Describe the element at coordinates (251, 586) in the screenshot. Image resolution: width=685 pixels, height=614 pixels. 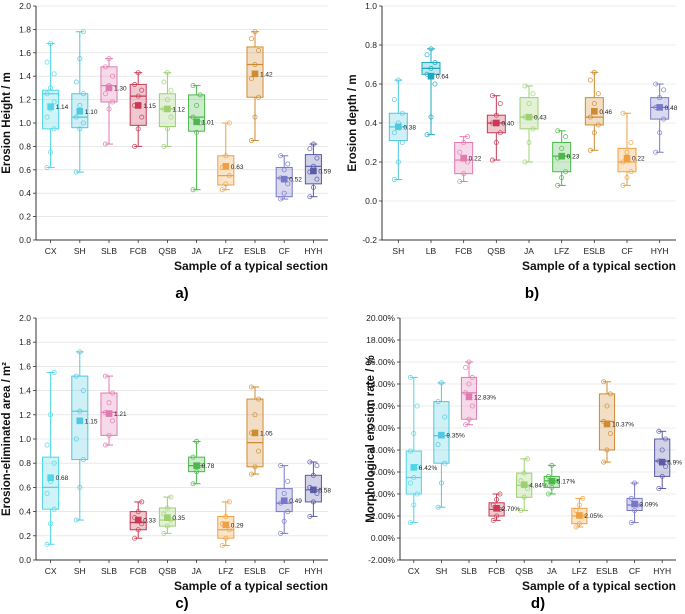
I see `x-axis-title: Sample of a typical section` at that location.